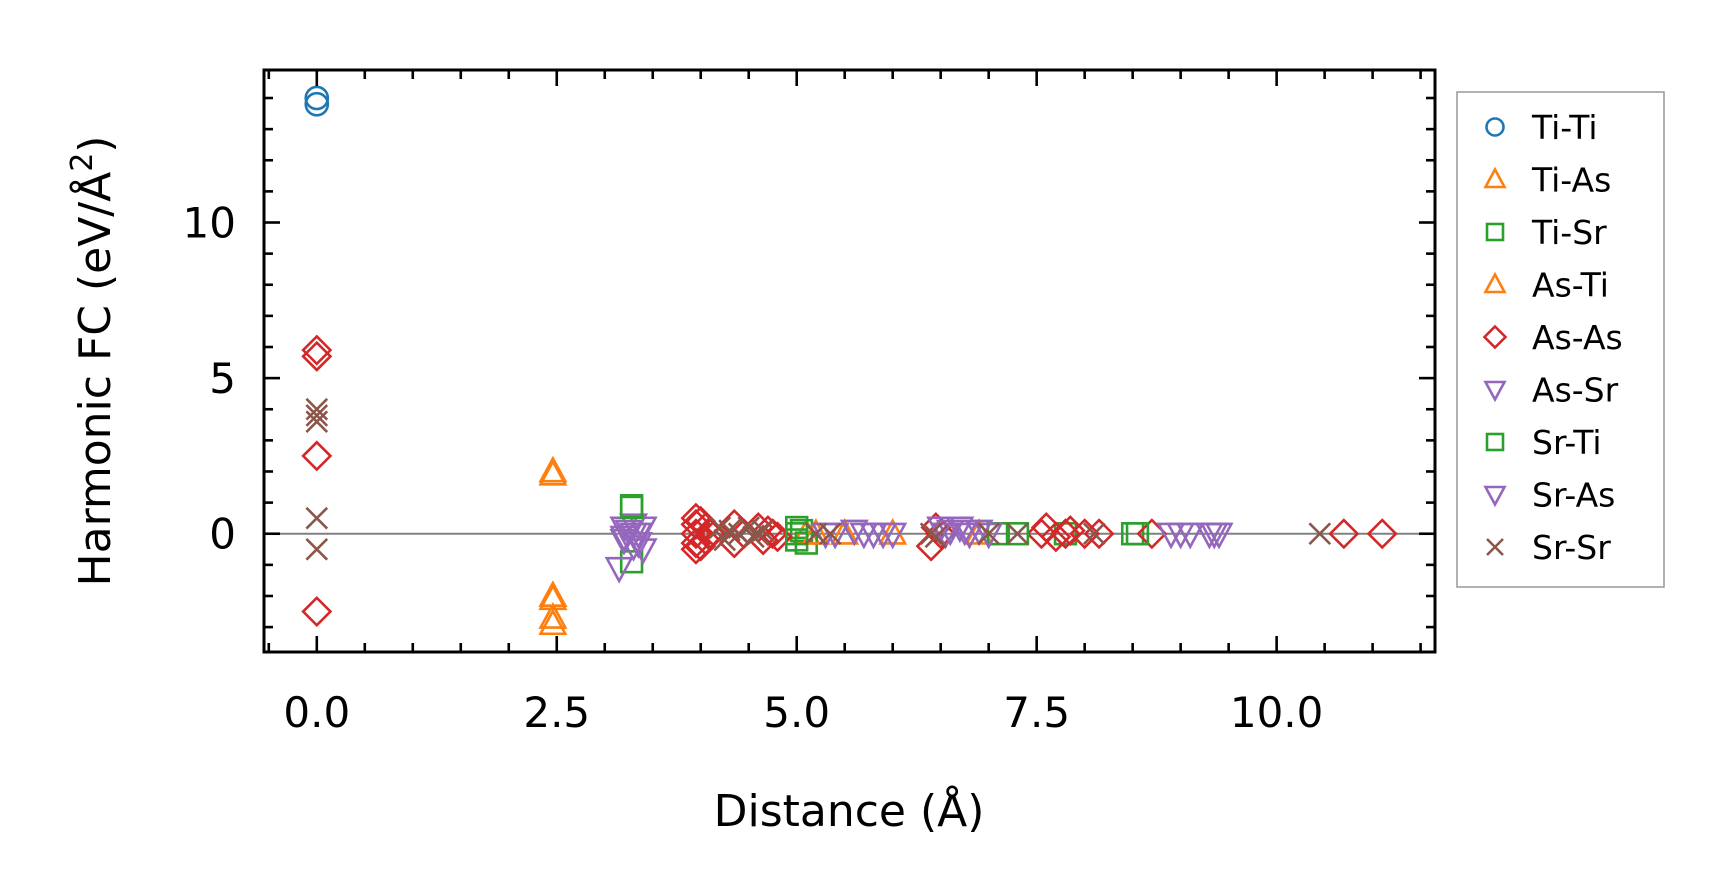  What do you see at coordinates (1577, 337) in the screenshot?
I see `legend-label: As-As` at bounding box center [1577, 337].